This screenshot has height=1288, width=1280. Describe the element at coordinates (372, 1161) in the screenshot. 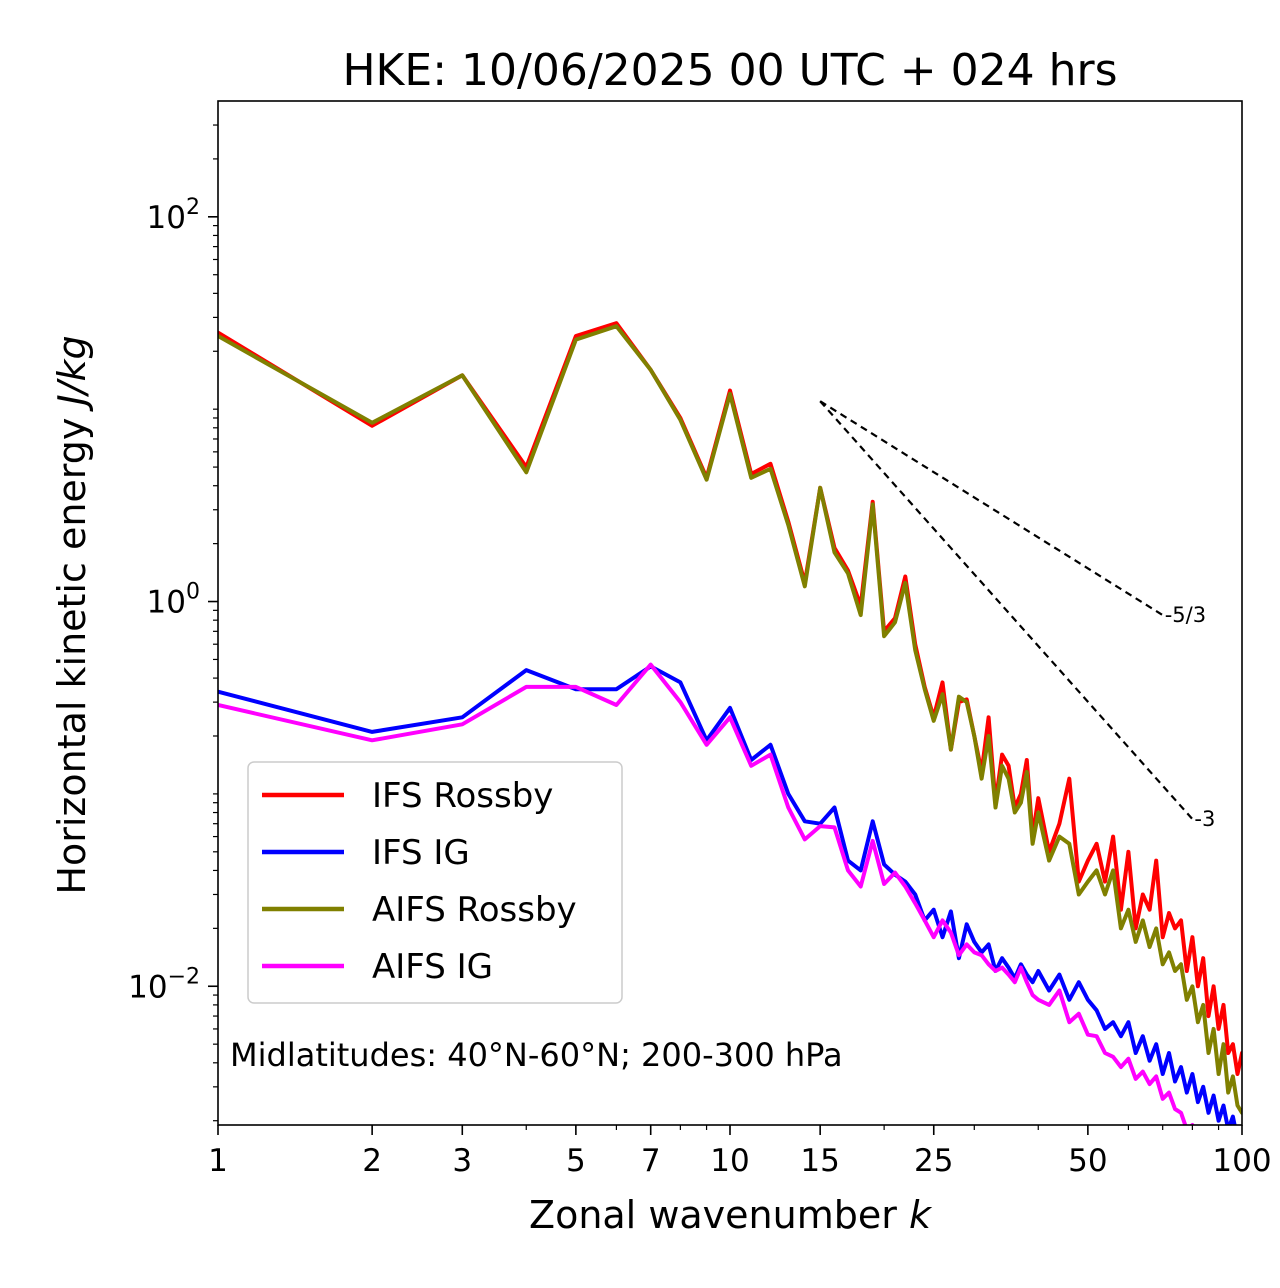

I see `x-tick-label: 2` at that location.